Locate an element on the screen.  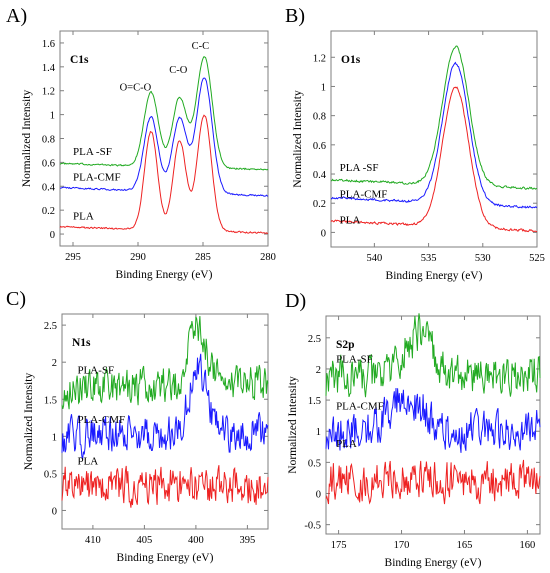
panel-label: D) is located at coordinates (295, 301).